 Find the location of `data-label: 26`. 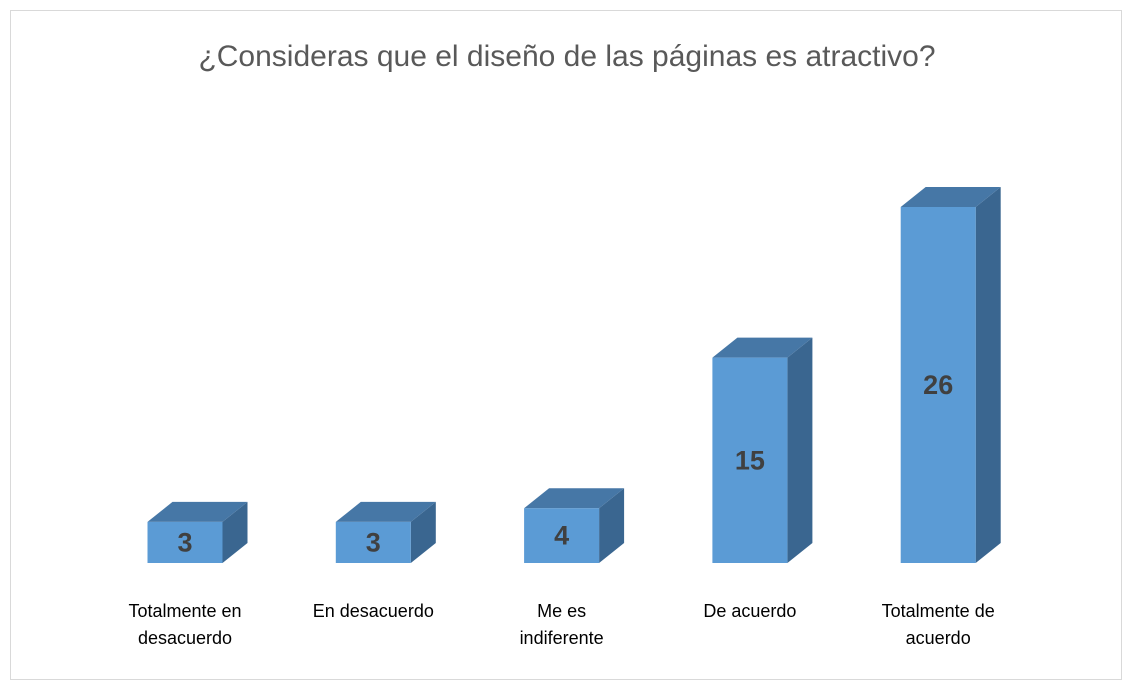

data-label: 26 is located at coordinates (938, 385).